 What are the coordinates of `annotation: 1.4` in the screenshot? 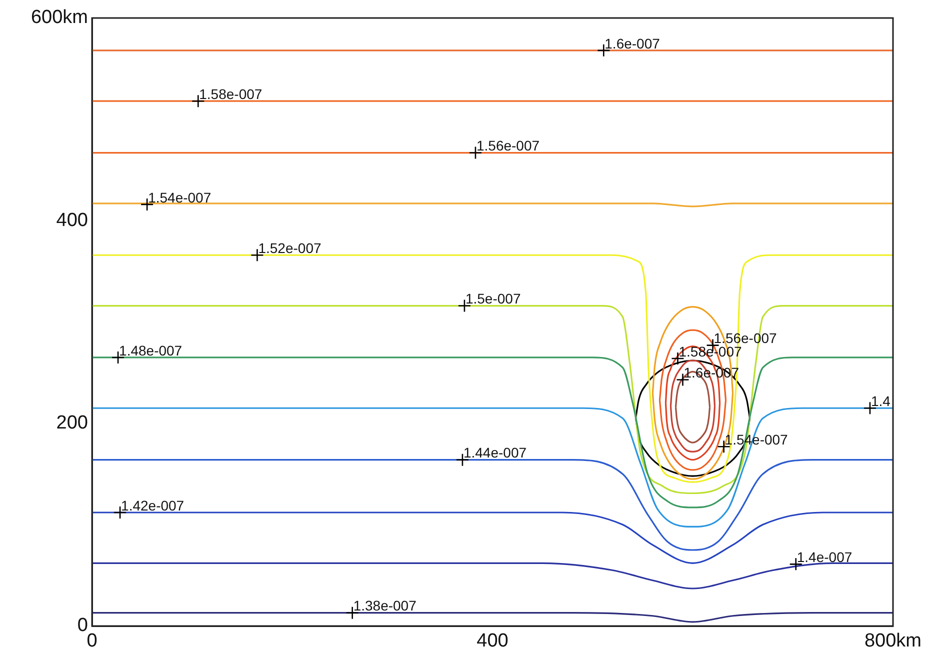 It's located at (880, 400).